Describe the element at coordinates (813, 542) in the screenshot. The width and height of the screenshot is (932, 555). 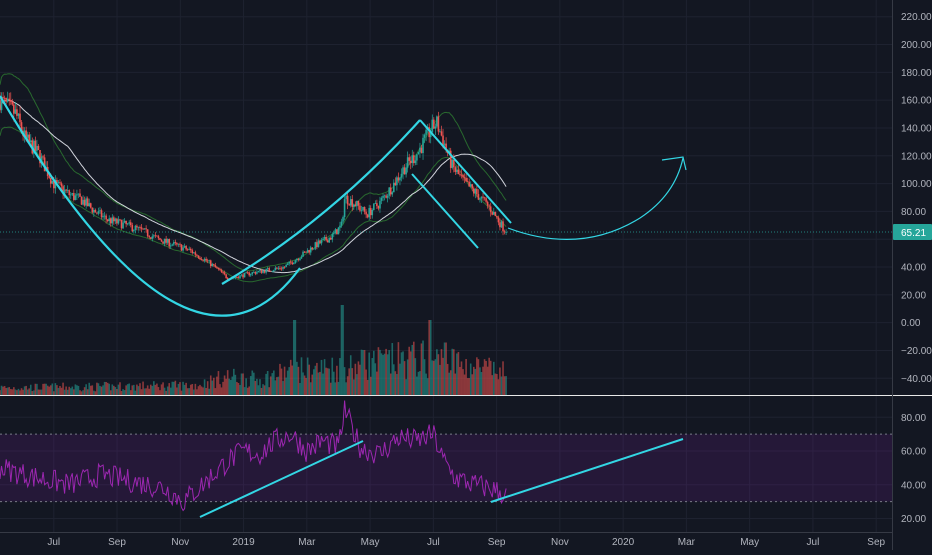
I see `time-axis-tick-label: Jul` at that location.